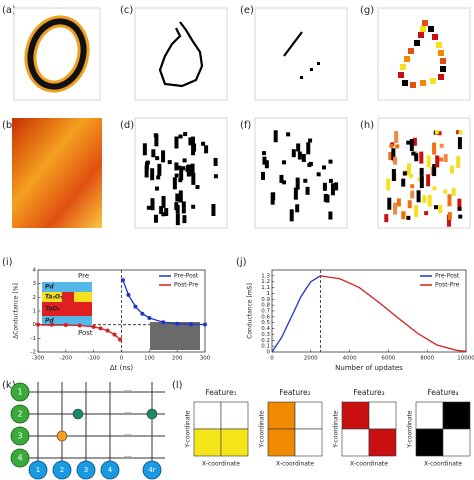 This screenshot has height=480, width=474. What do you see at coordinates (295, 464) in the screenshot?
I see `x-axis-label: X-coordinate` at bounding box center [295, 464].